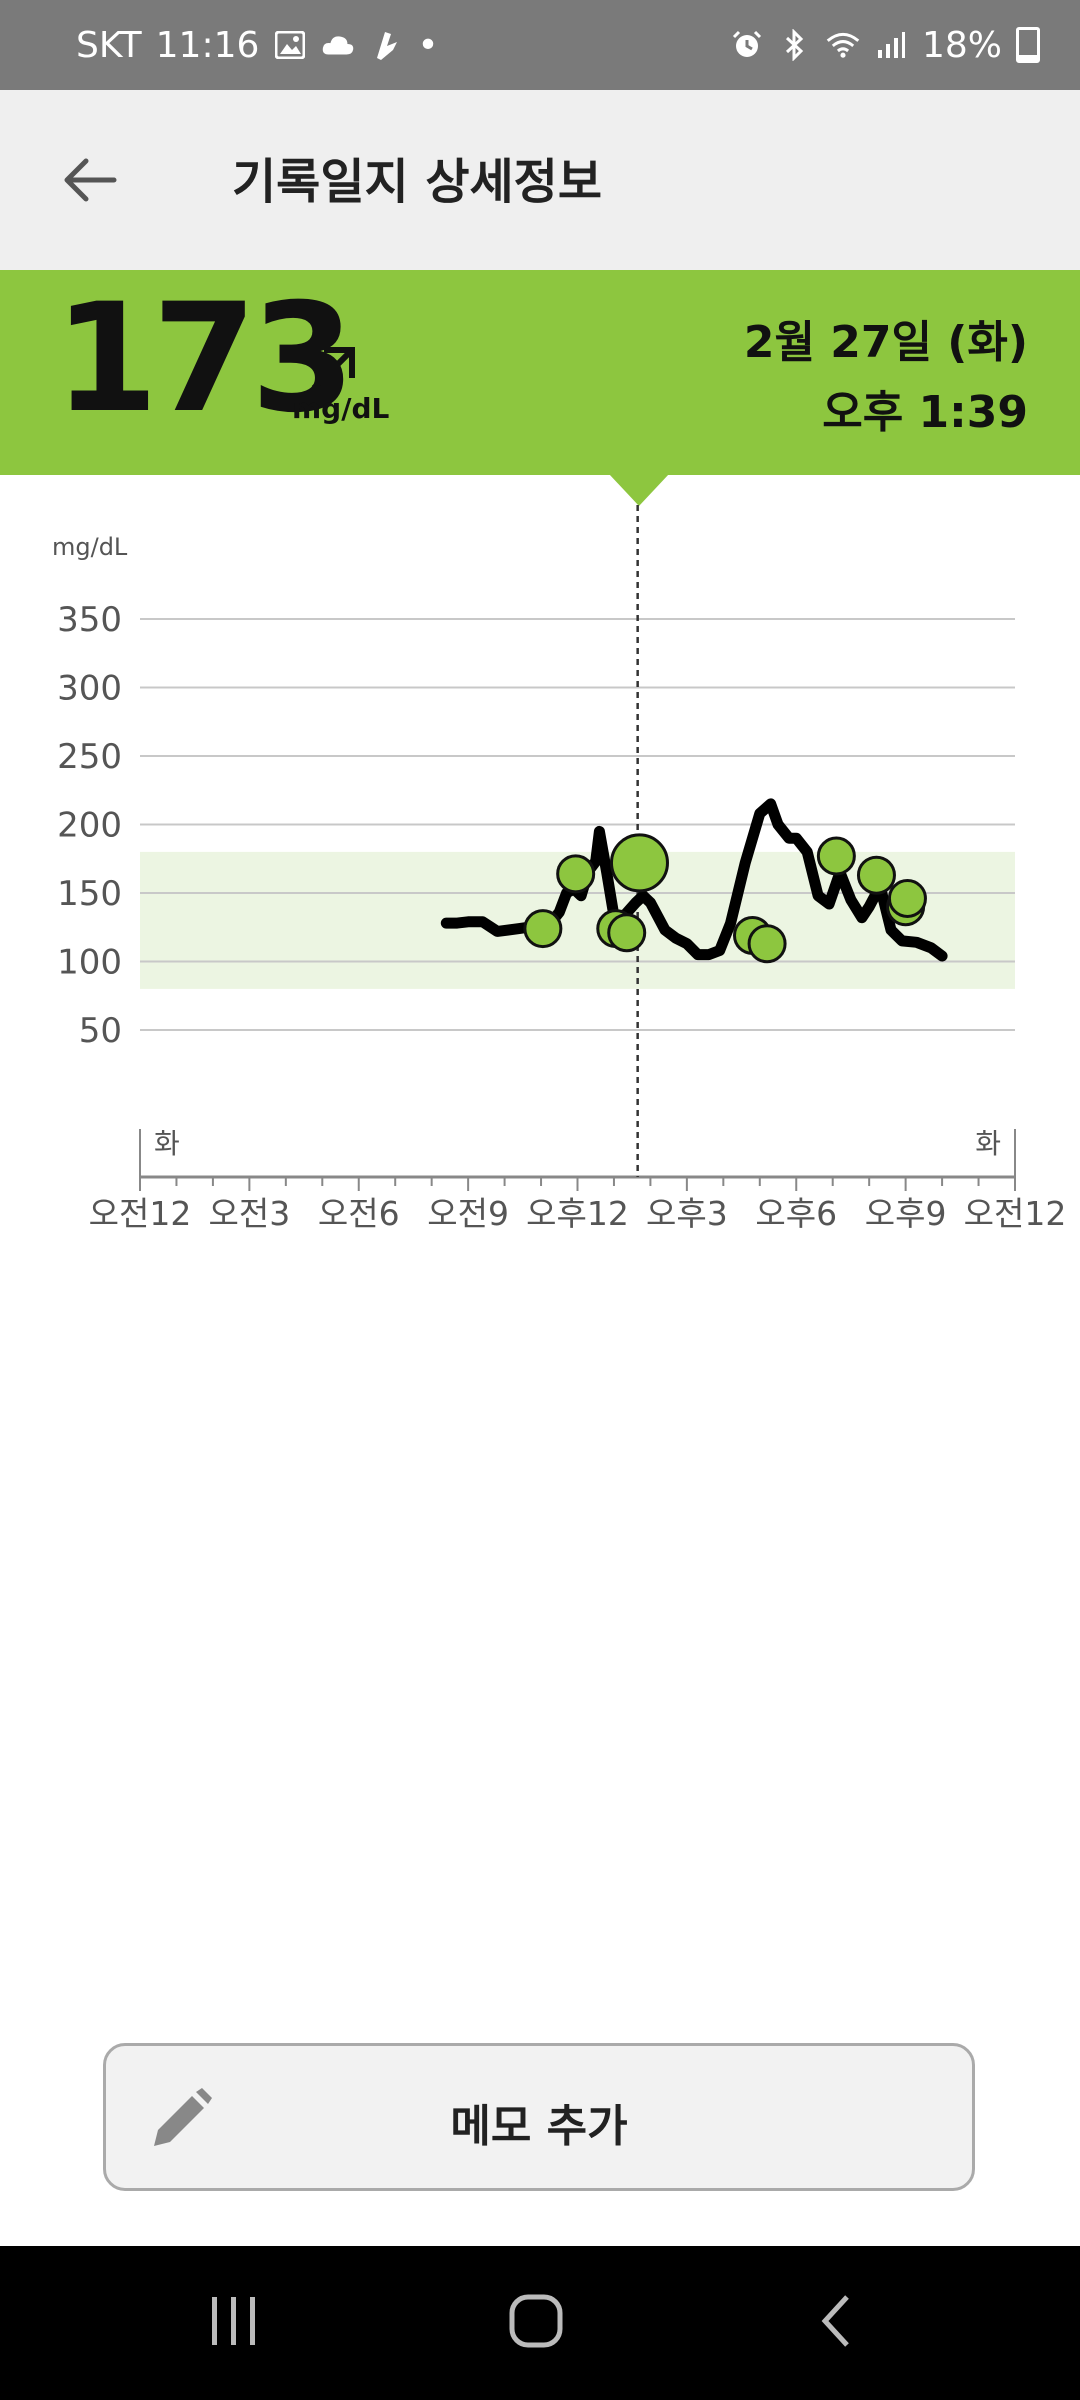  I want to click on pencil-icon, so click(183, 2117).